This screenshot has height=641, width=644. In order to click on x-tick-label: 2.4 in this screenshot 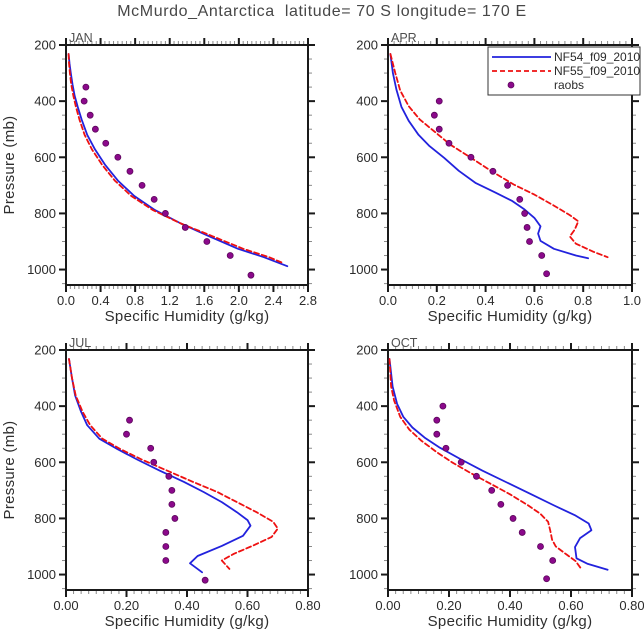, I will do `click(273, 300)`.